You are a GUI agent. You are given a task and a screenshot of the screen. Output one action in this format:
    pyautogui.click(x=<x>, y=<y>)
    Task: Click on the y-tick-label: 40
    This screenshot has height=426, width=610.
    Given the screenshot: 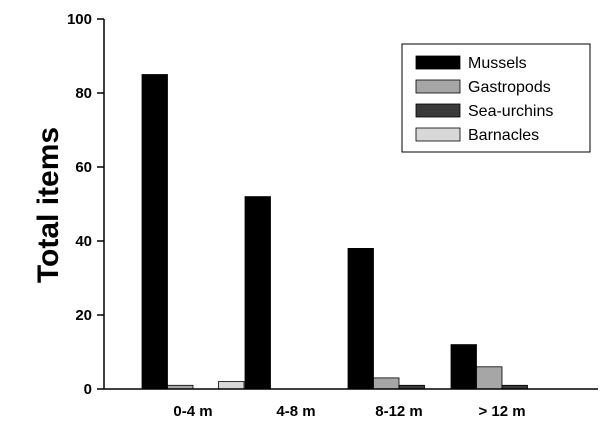 What is the action you would take?
    pyautogui.click(x=83, y=241)
    